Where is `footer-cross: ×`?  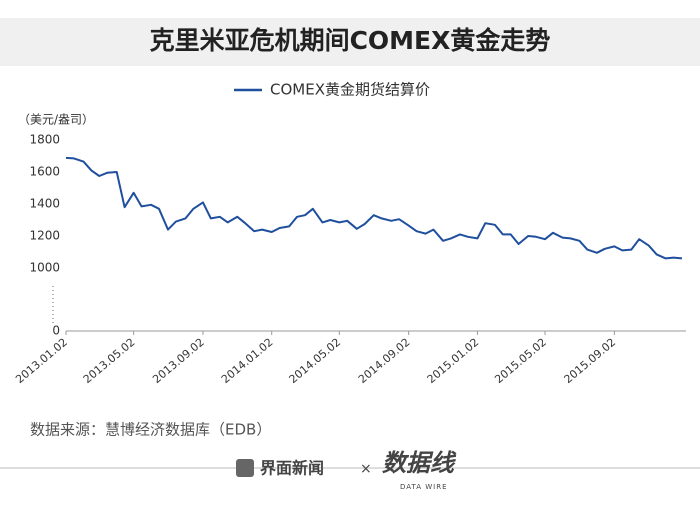 footer-cross: × is located at coordinates (366, 469).